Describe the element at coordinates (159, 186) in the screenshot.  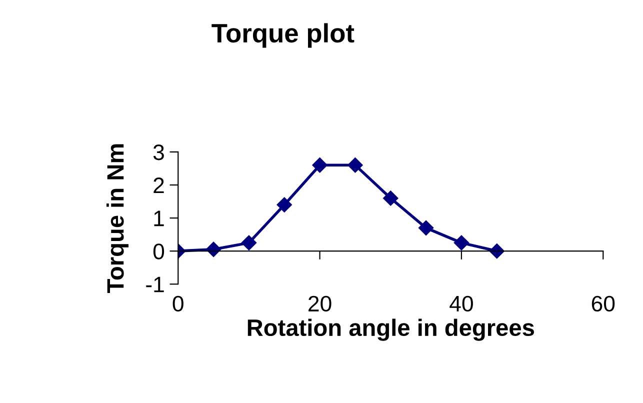
I see `y-tick-label: 2` at that location.